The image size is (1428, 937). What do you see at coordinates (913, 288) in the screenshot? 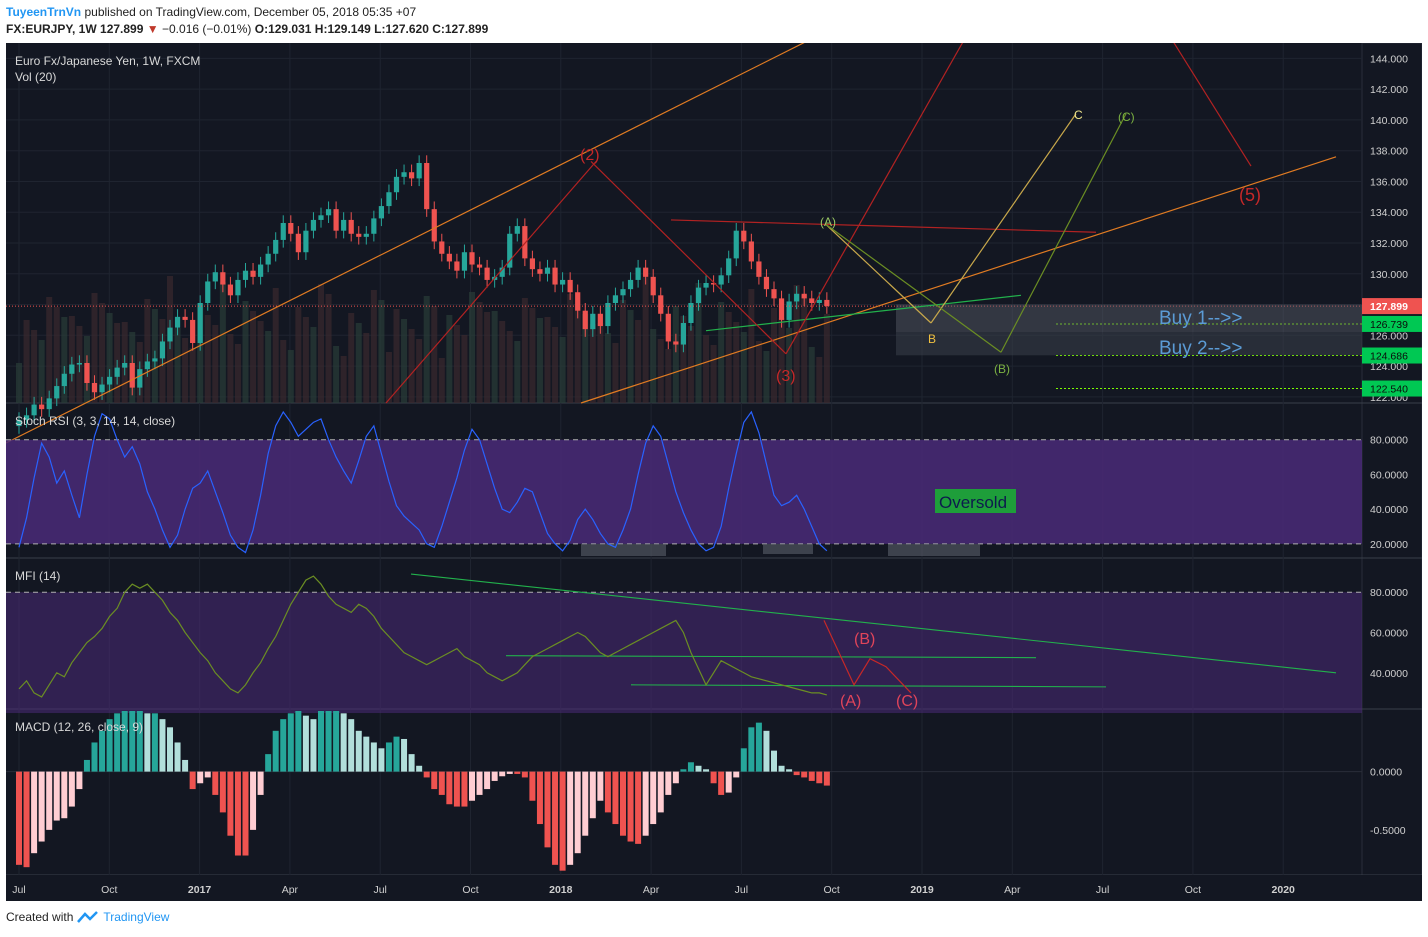
I see `wave-paren-b-drop` at bounding box center [913, 288].